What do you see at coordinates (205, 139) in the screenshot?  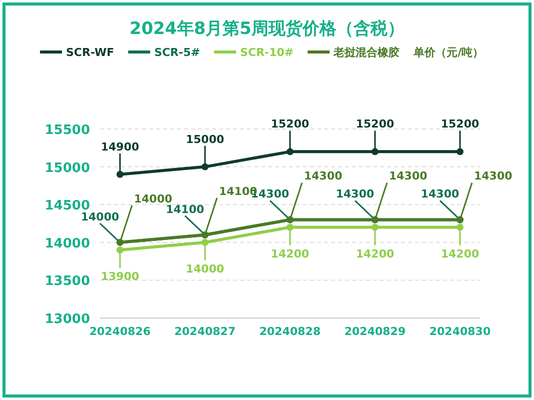 I see `data-label: 15000` at bounding box center [205, 139].